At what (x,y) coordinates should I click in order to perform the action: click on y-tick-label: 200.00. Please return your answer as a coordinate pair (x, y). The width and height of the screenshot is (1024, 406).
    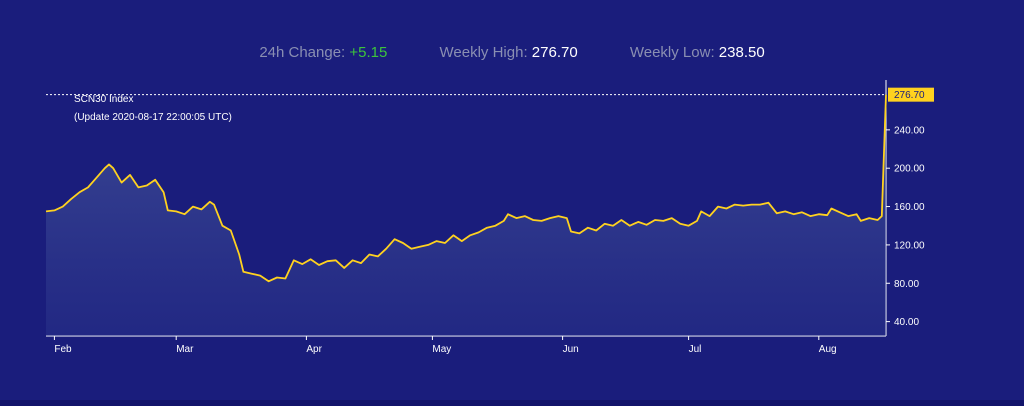
    Looking at the image, I should click on (909, 169).